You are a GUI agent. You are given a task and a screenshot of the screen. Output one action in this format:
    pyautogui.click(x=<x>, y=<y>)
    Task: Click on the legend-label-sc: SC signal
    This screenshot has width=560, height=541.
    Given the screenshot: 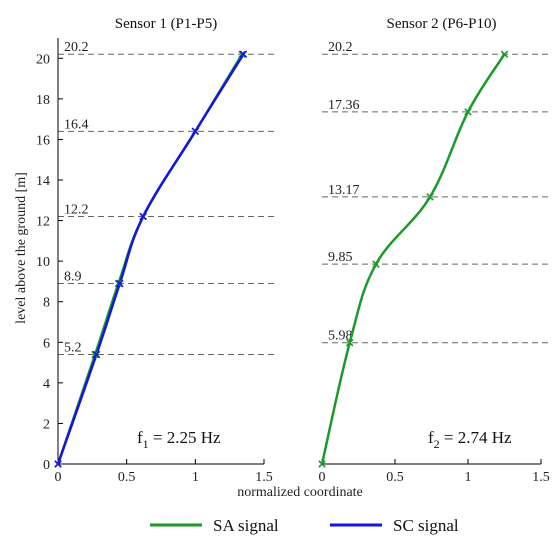 What is the action you would take?
    pyautogui.click(x=426, y=525)
    